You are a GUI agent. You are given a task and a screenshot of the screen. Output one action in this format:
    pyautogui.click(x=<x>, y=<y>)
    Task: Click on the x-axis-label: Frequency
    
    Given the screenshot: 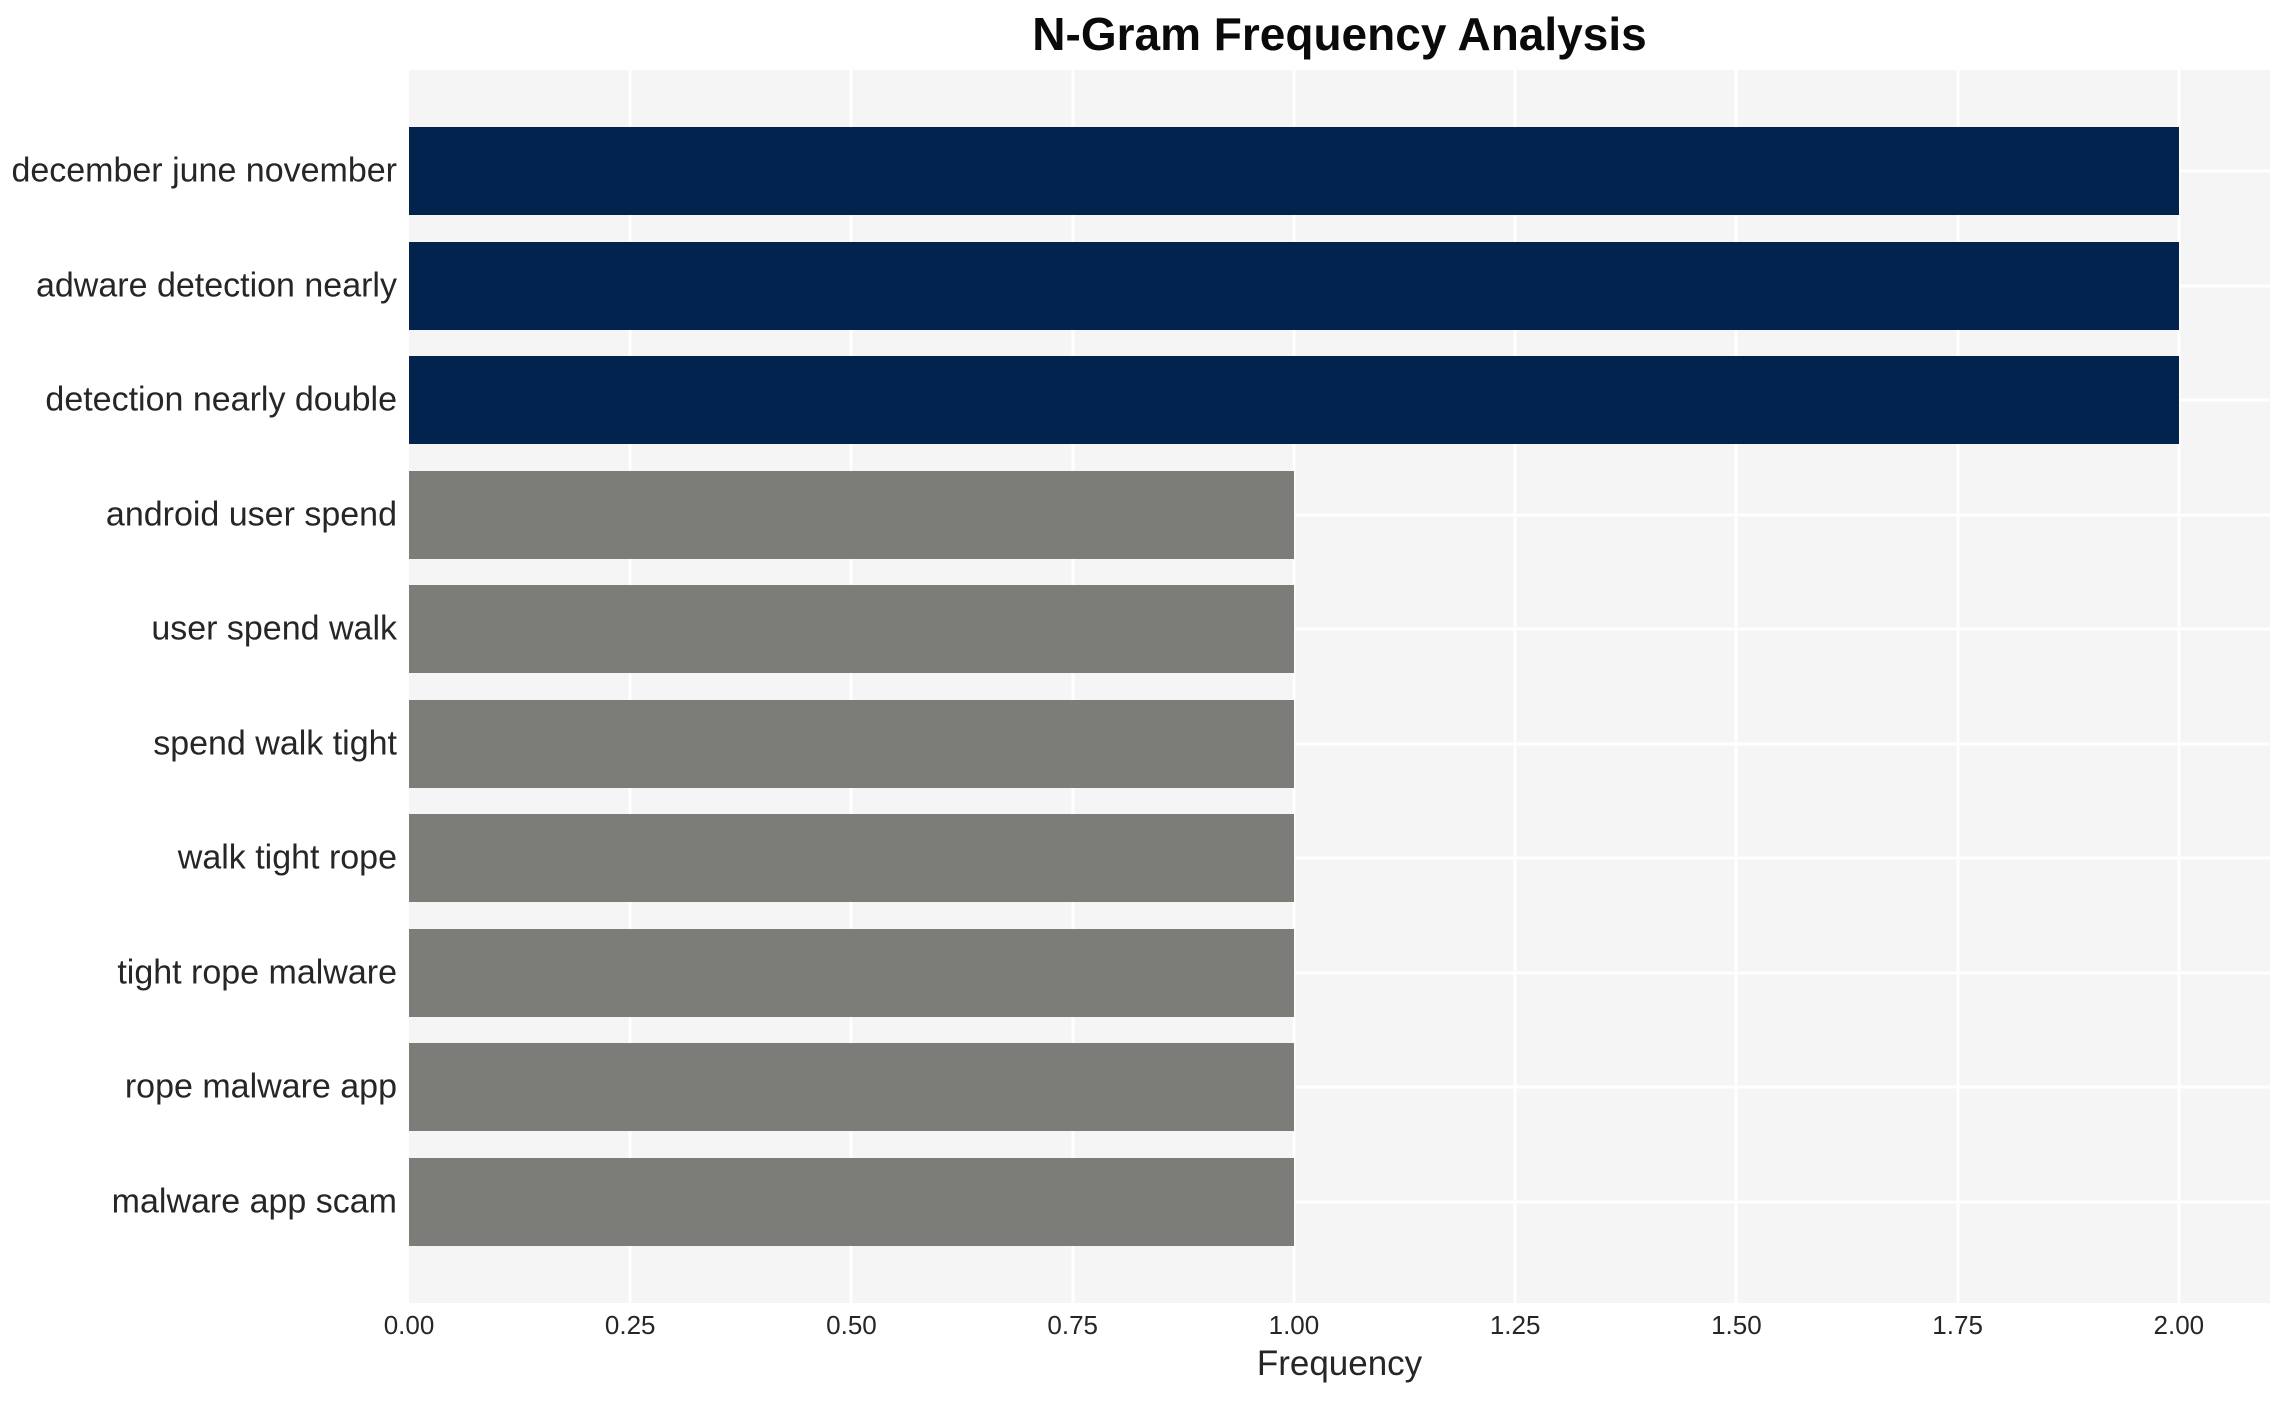 What is the action you would take?
    pyautogui.click(x=1339, y=1363)
    